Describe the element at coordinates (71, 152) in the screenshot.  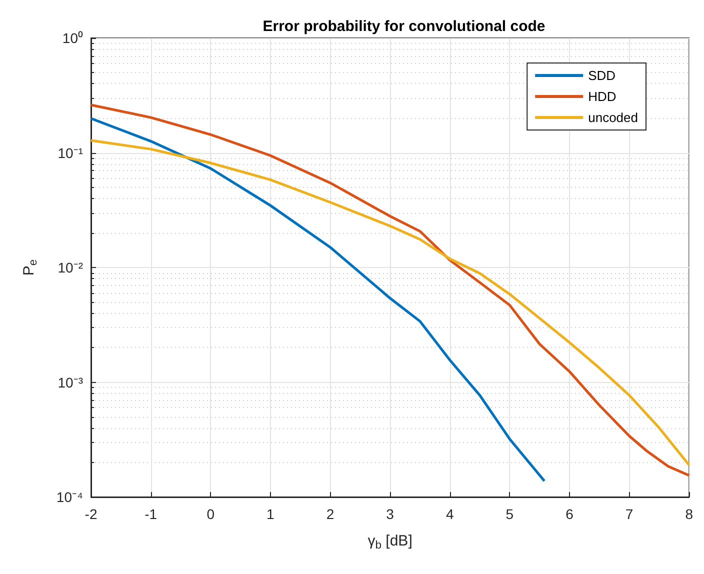
I see `y-tick-label: 10⁻¹` at that location.